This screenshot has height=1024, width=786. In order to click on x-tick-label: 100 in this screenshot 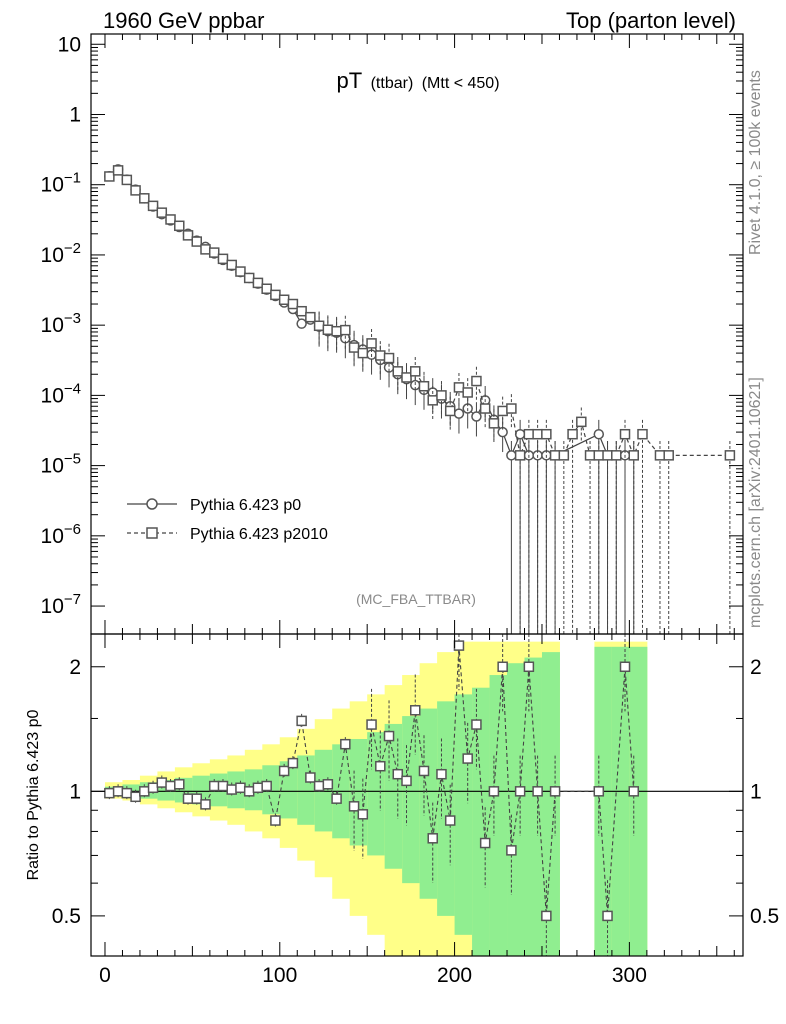, I will do `click(279, 975)`.